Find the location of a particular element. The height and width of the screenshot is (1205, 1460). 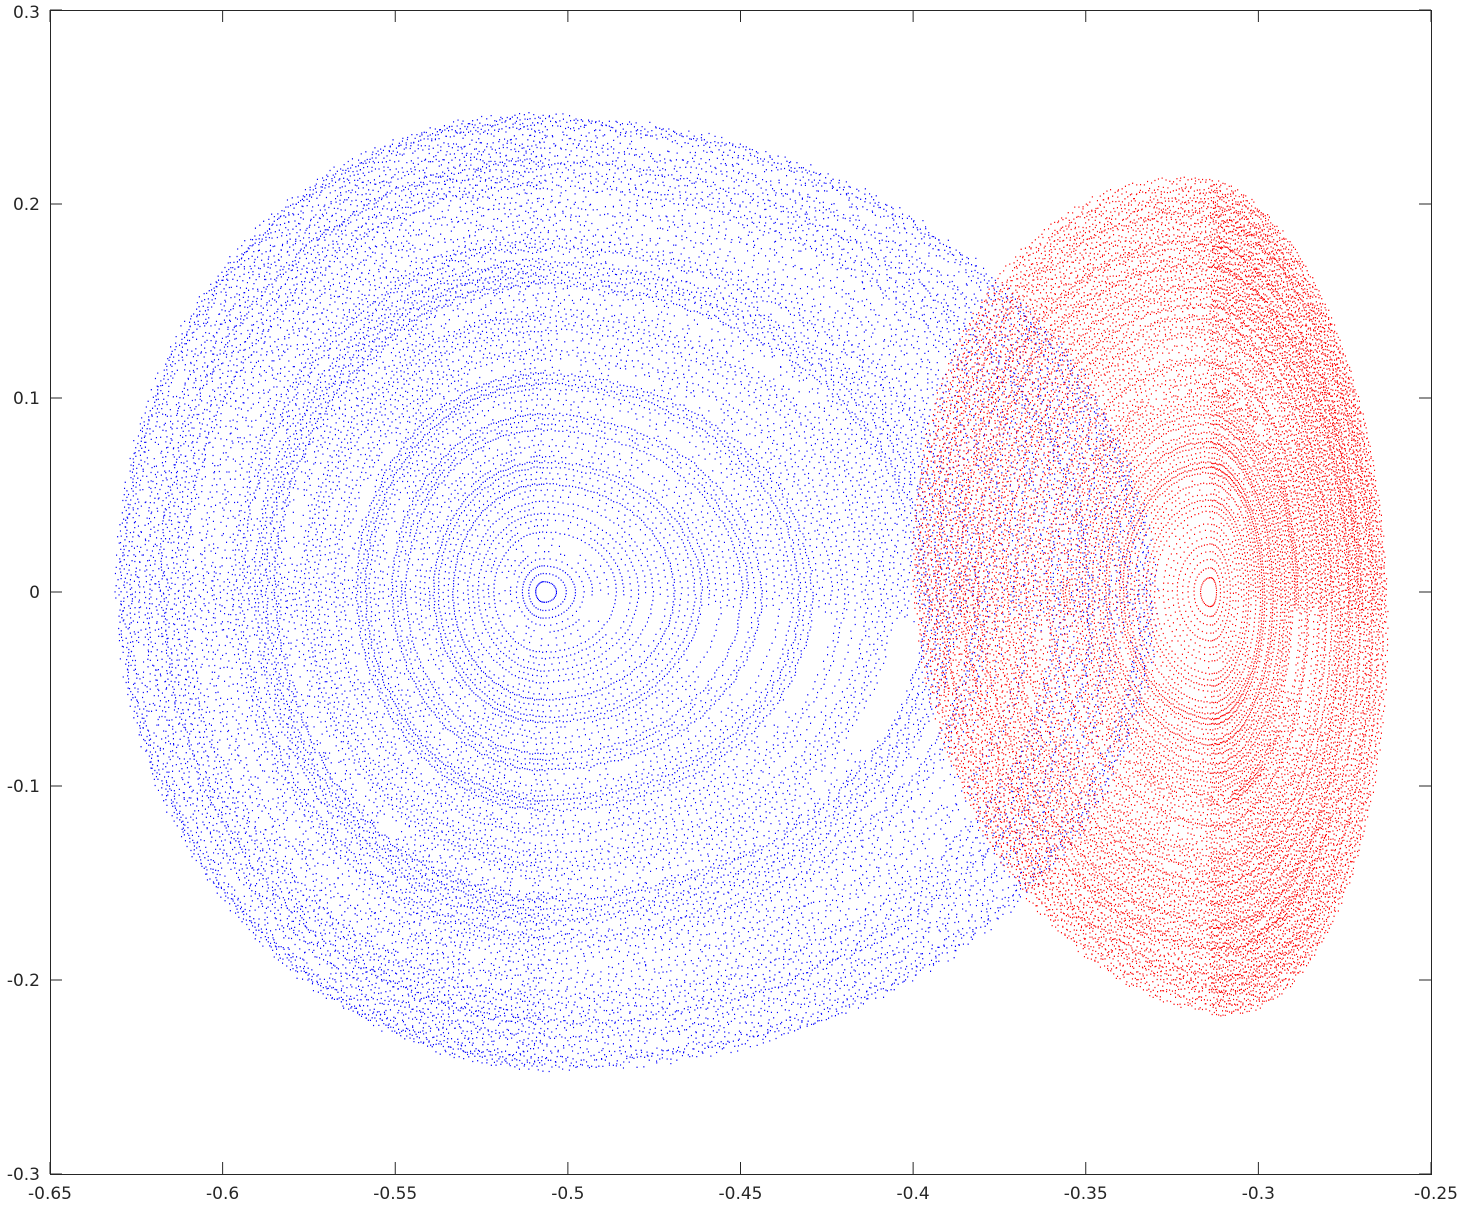

x-tick-label: -0.65 is located at coordinates (50, 1194).